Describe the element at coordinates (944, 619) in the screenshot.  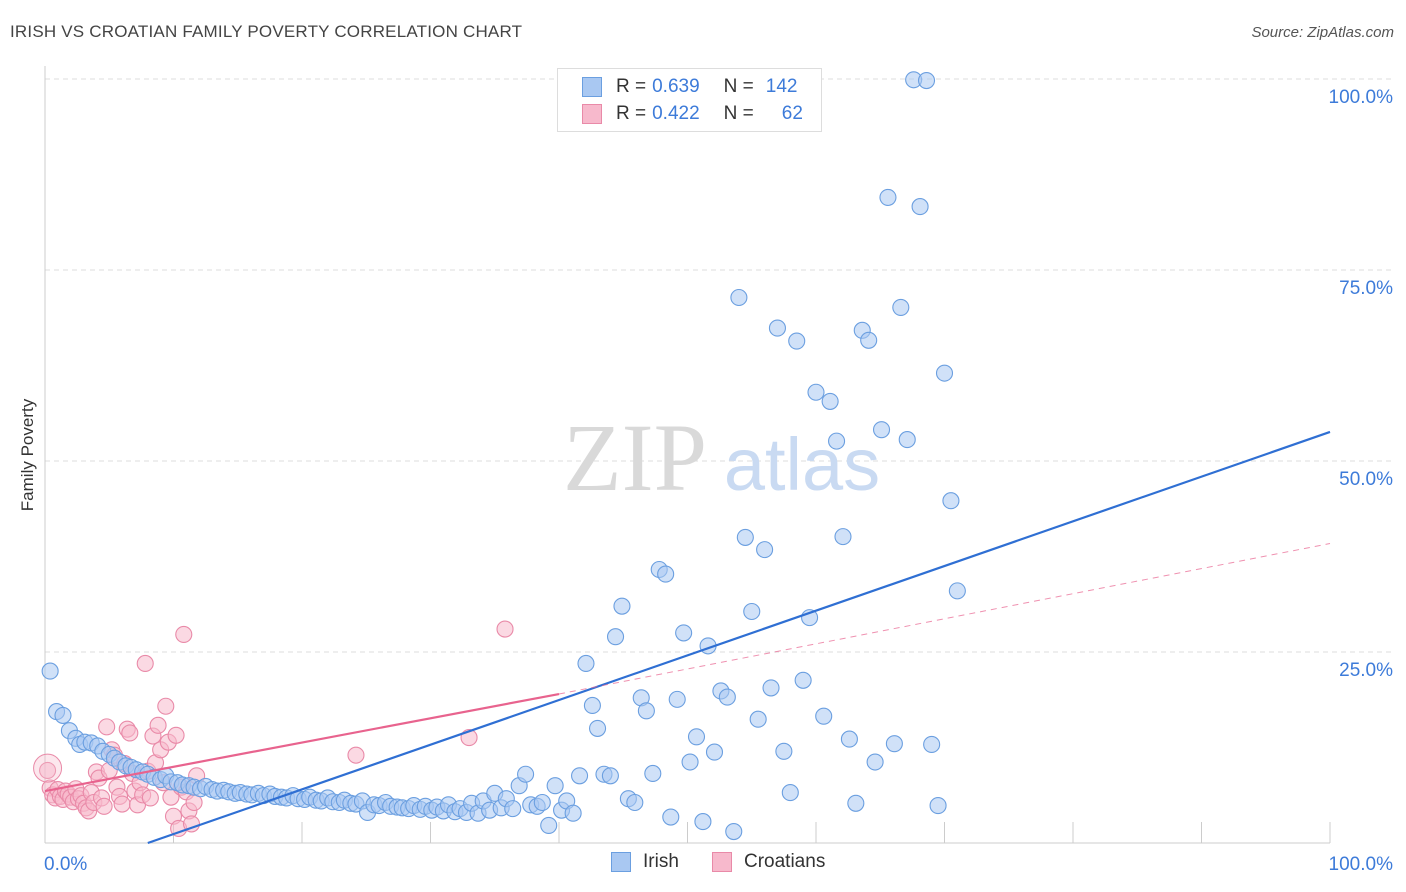
I see `croatians-trend-extension` at that location.